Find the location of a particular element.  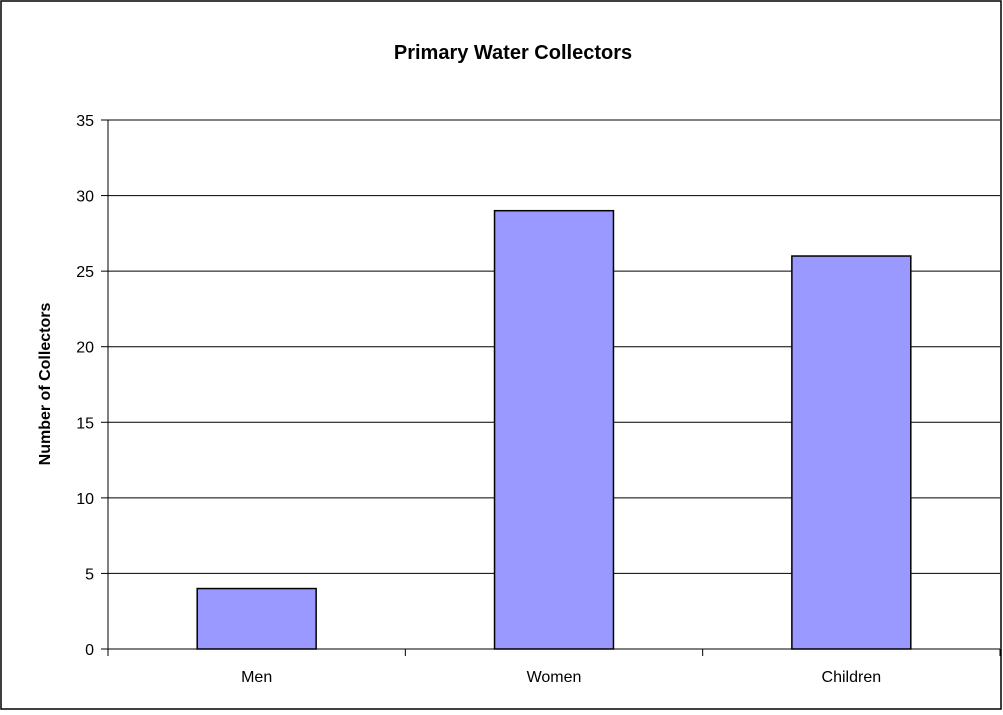

y-tick-label: 10 is located at coordinates (85, 499).